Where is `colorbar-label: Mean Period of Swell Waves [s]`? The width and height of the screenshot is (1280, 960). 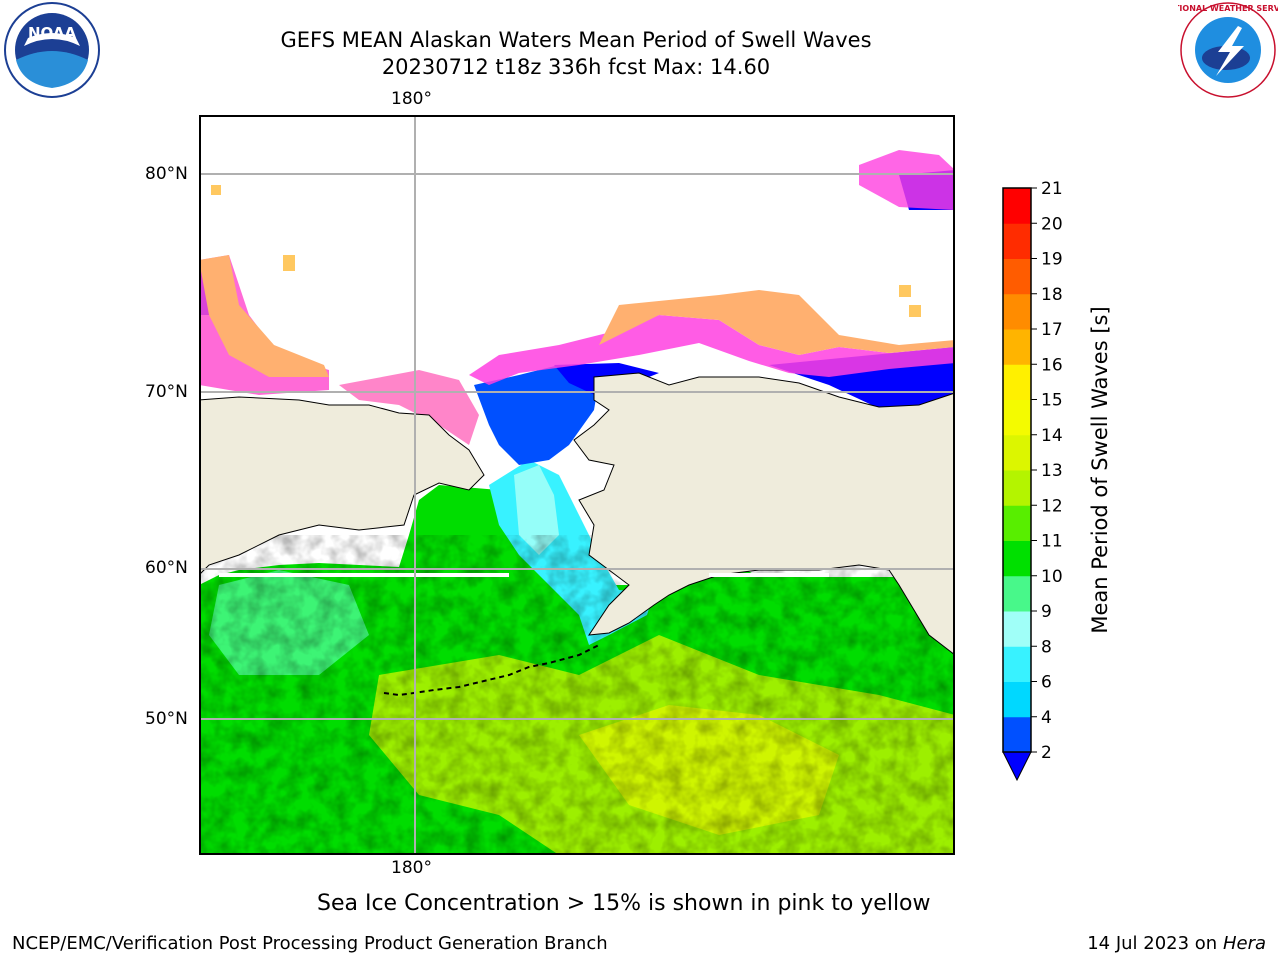
colorbar-label: Mean Period of Swell Waves [s] is located at coordinates (1100, 469).